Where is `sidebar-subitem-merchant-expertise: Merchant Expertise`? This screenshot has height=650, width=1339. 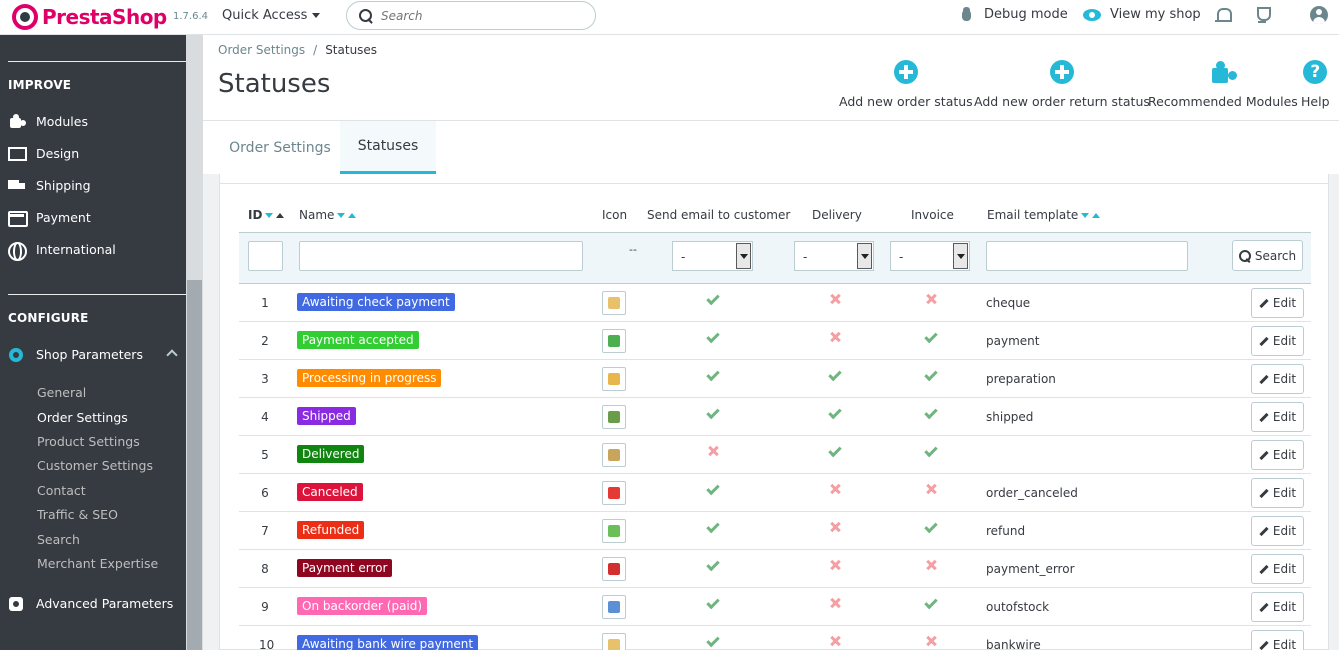
sidebar-subitem-merchant-expertise: Merchant Expertise is located at coordinates (98, 563).